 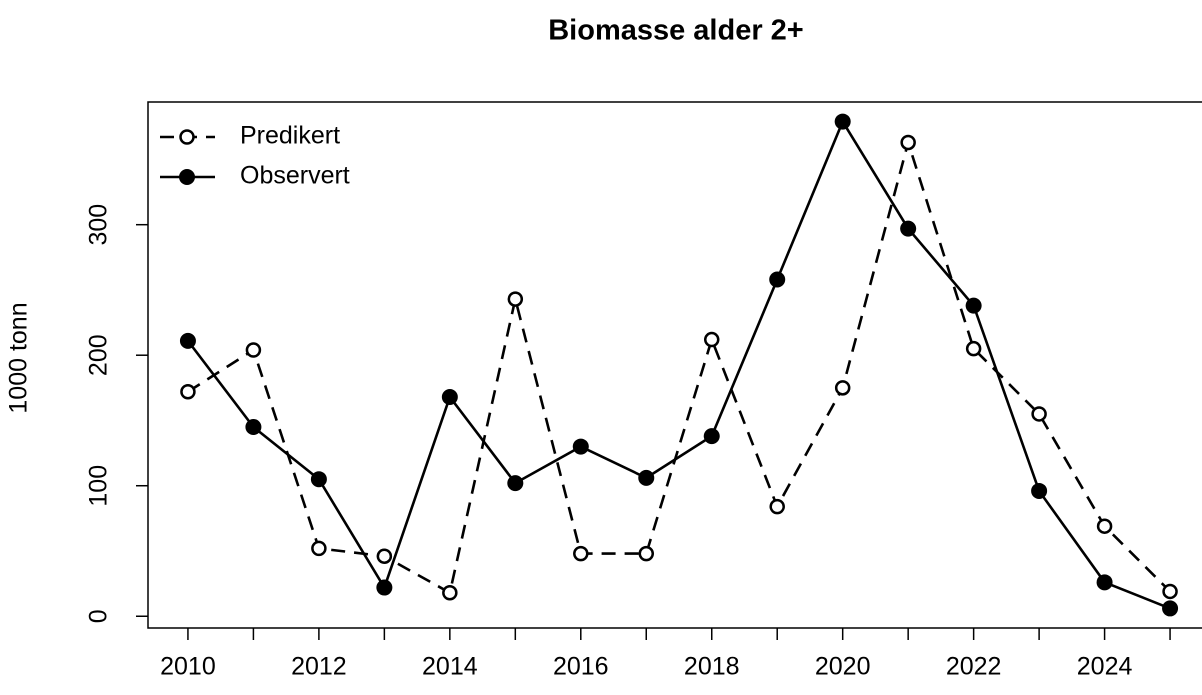 What do you see at coordinates (290, 136) in the screenshot?
I see `legend-label: Predikert` at bounding box center [290, 136].